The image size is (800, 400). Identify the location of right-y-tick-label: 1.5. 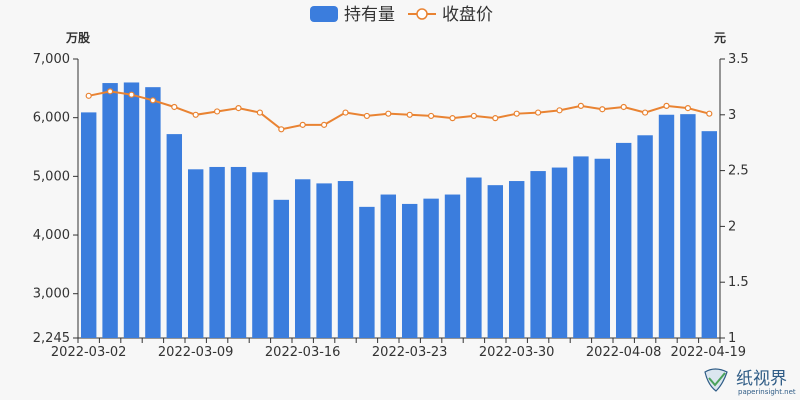
(738, 282).